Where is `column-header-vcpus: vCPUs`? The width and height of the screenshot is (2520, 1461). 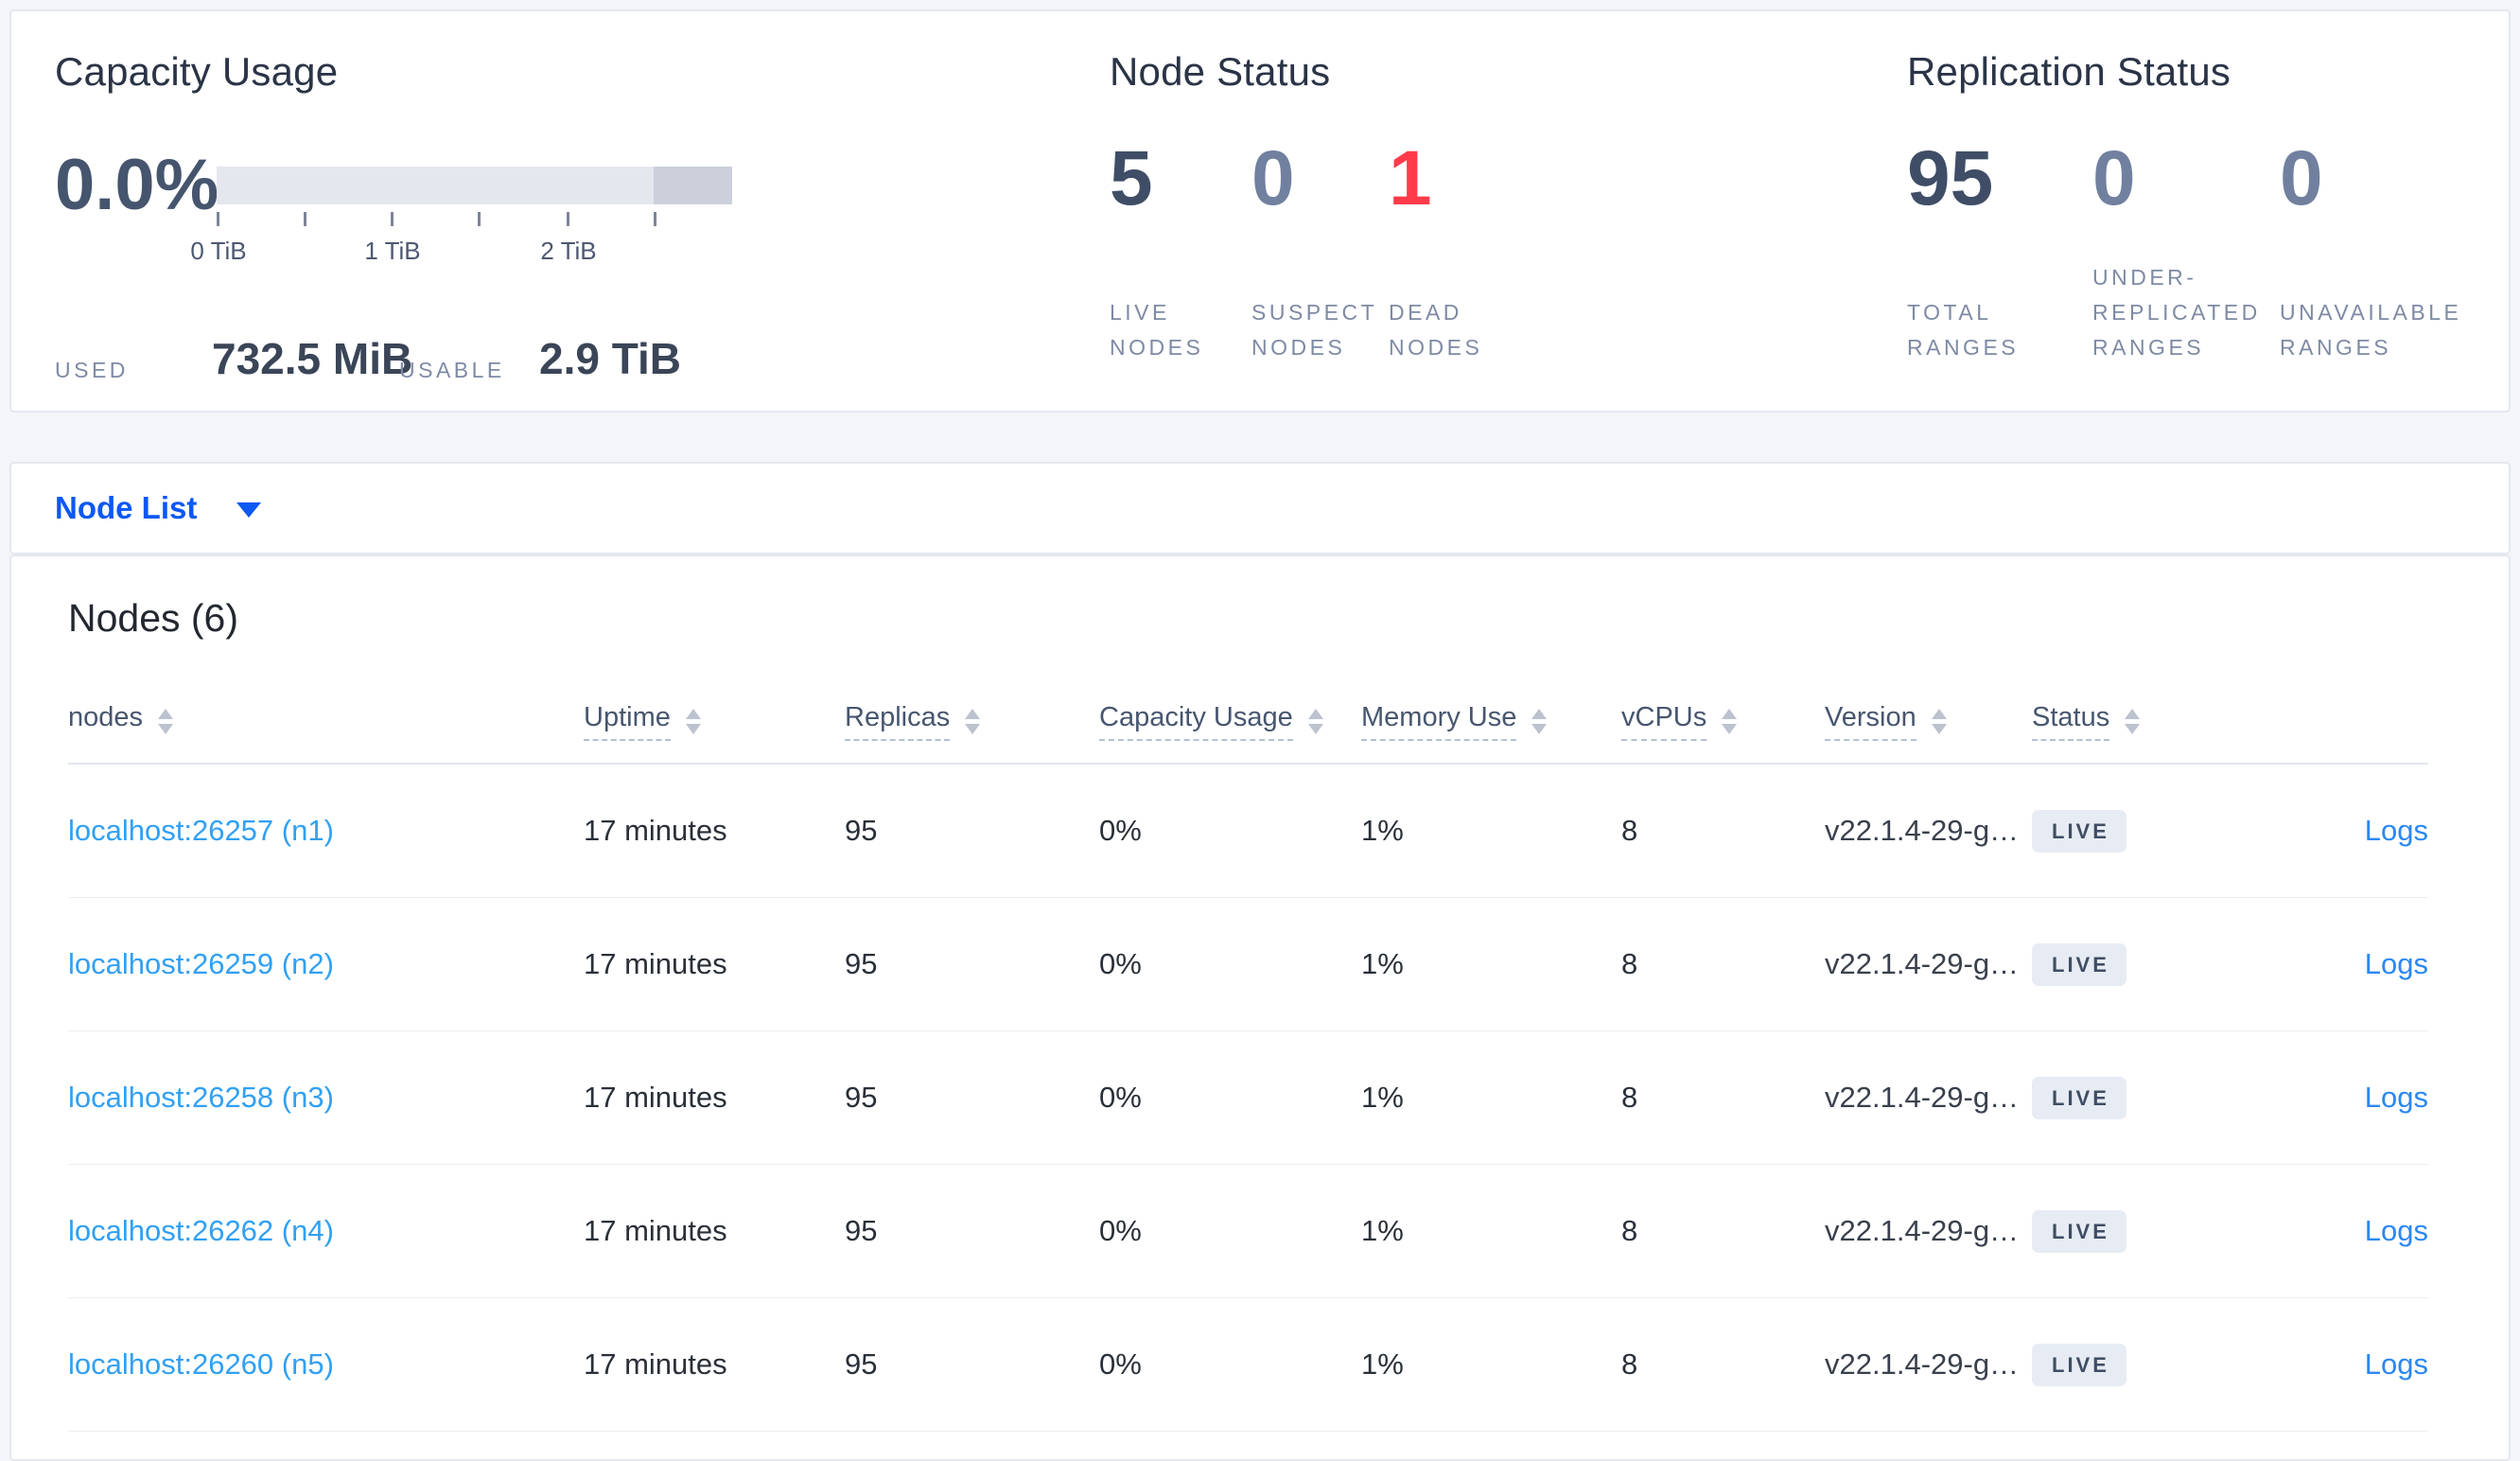
column-header-vcpus: vCPUs is located at coordinates (1723, 721).